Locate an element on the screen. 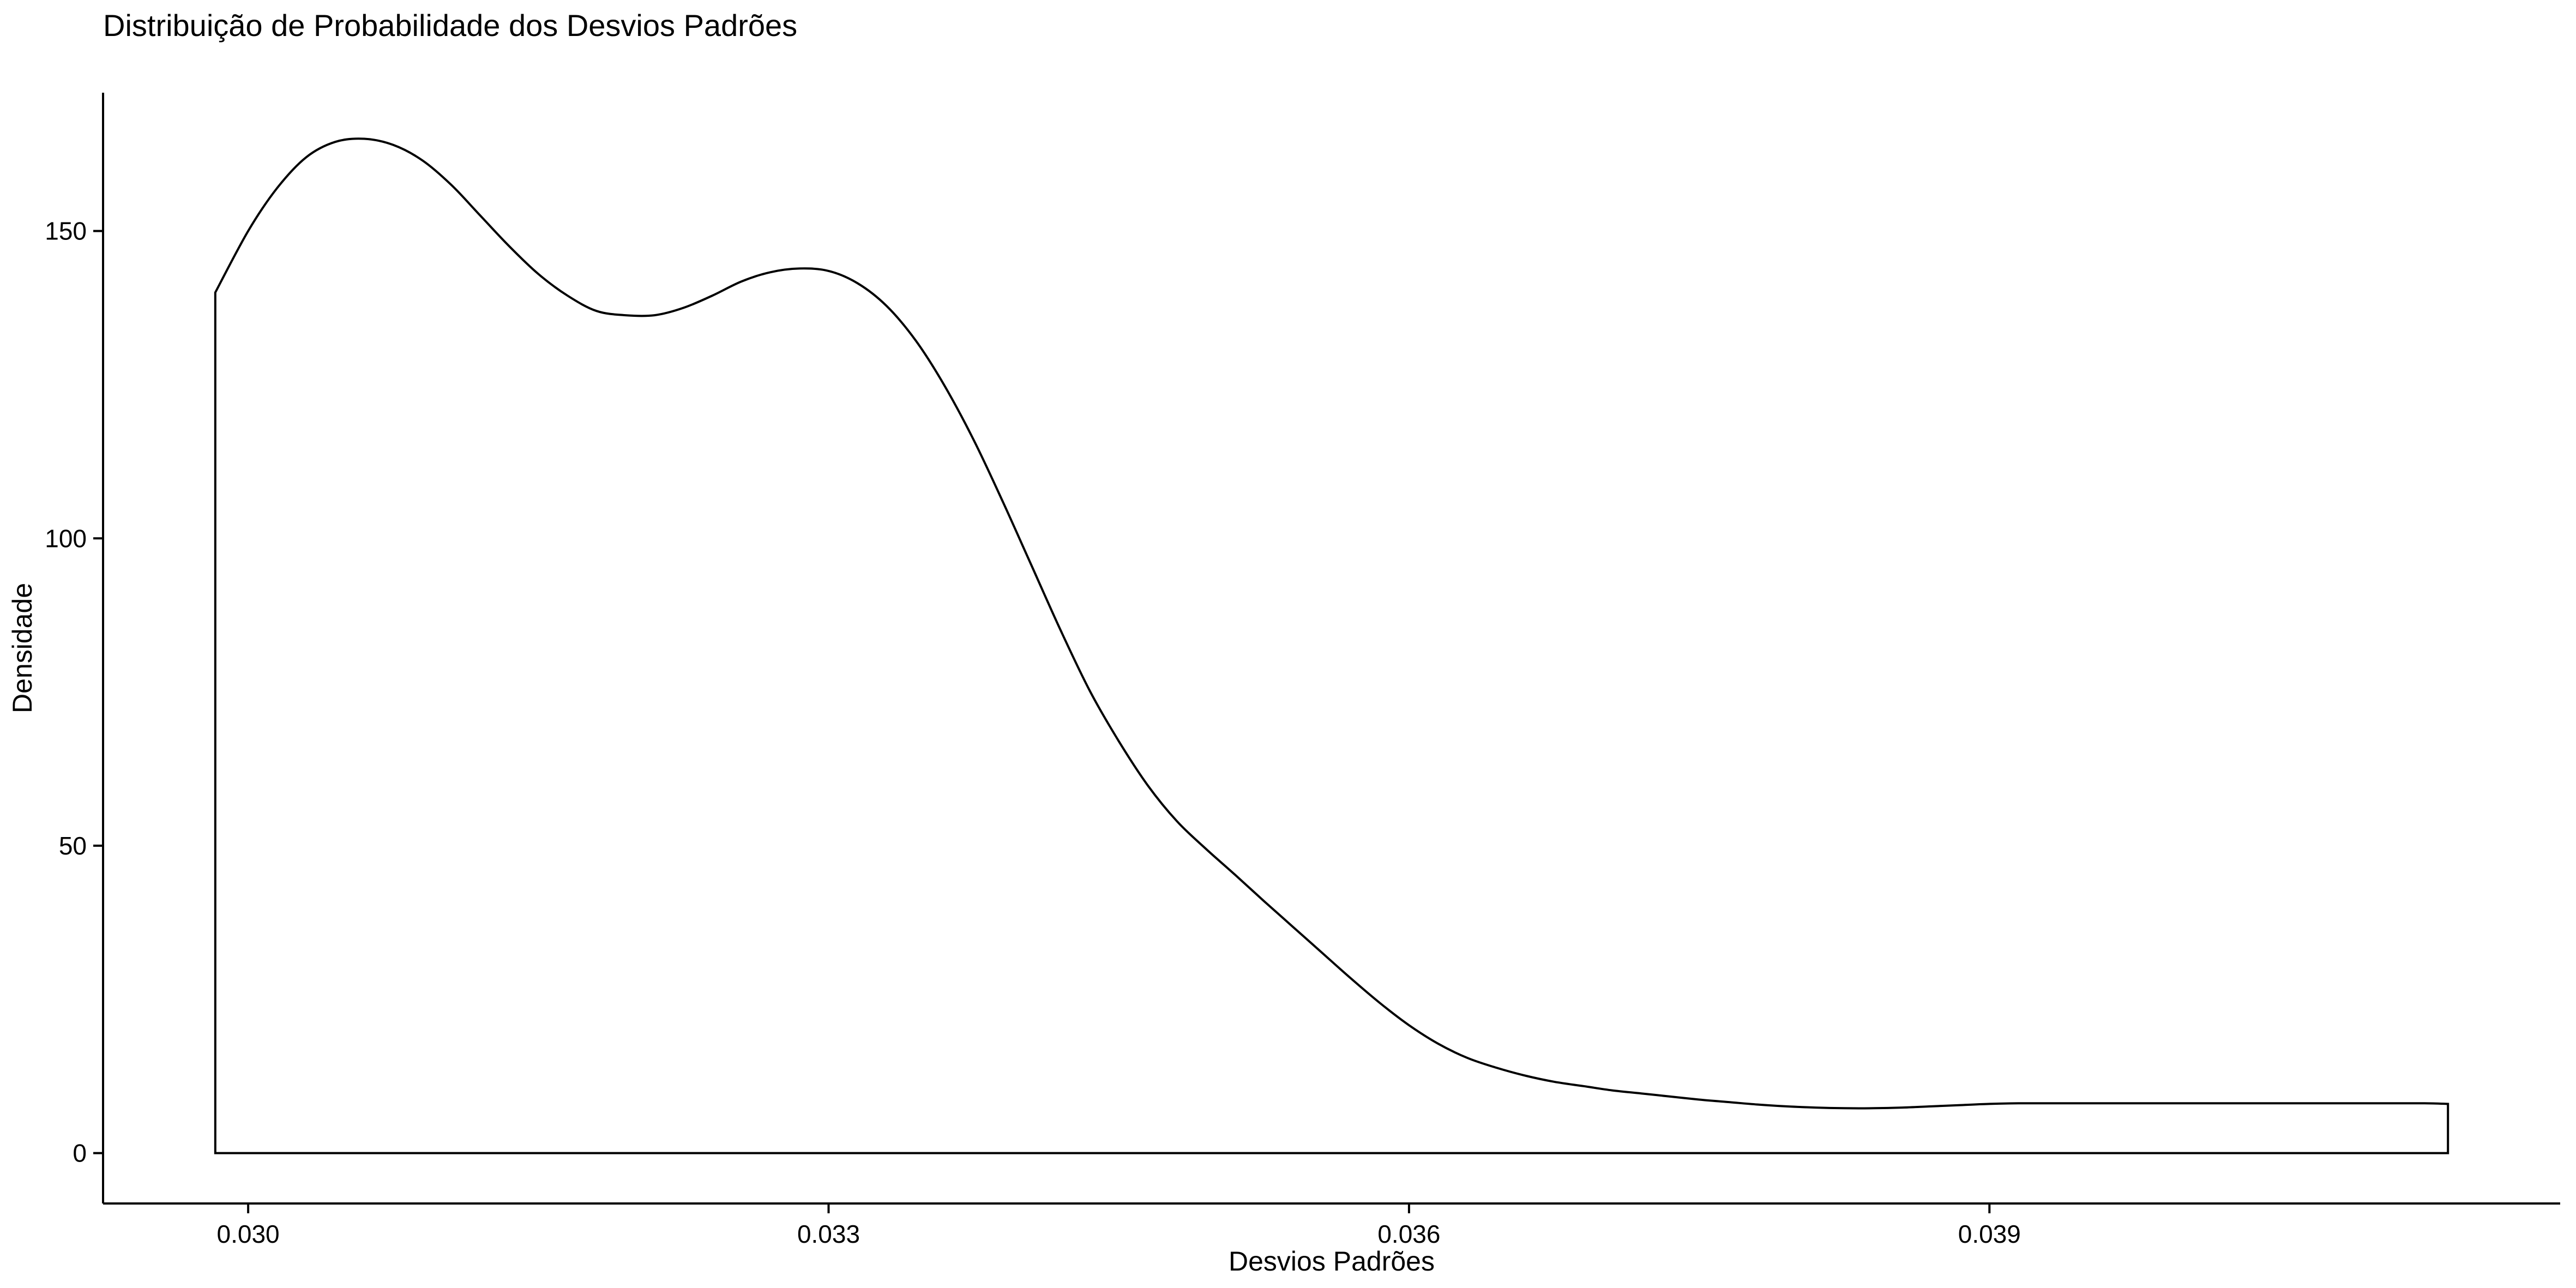  y-tick-label: 150 is located at coordinates (66, 231).